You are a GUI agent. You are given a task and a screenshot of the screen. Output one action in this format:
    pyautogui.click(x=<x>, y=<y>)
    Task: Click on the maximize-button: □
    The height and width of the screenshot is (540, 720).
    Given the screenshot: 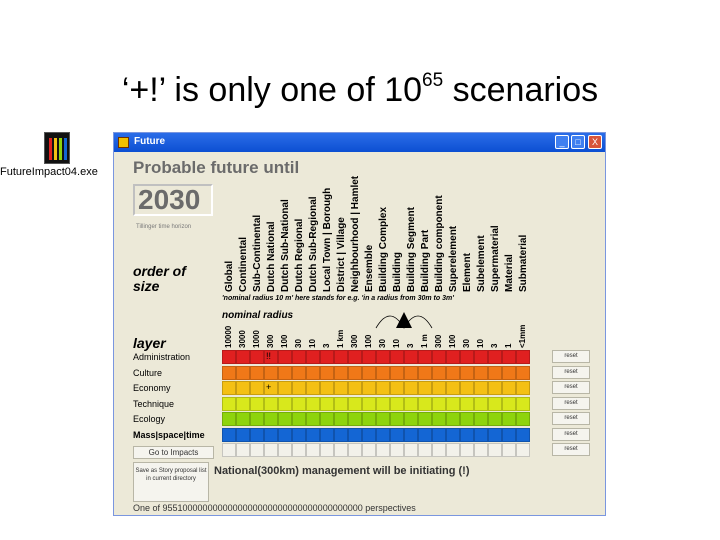 What is the action you would take?
    pyautogui.click(x=578, y=142)
    